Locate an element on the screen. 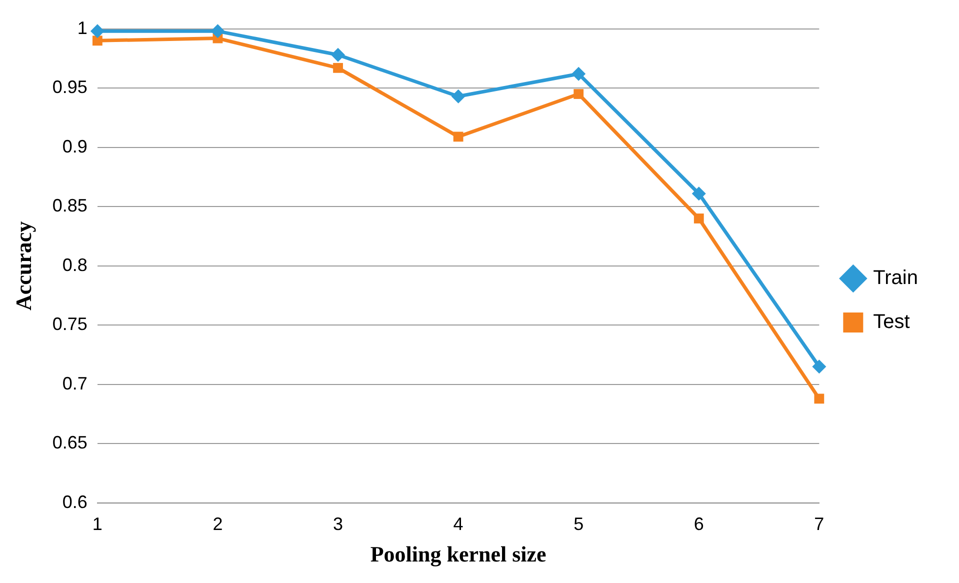  y-tick-label: 1 is located at coordinates (82, 28).